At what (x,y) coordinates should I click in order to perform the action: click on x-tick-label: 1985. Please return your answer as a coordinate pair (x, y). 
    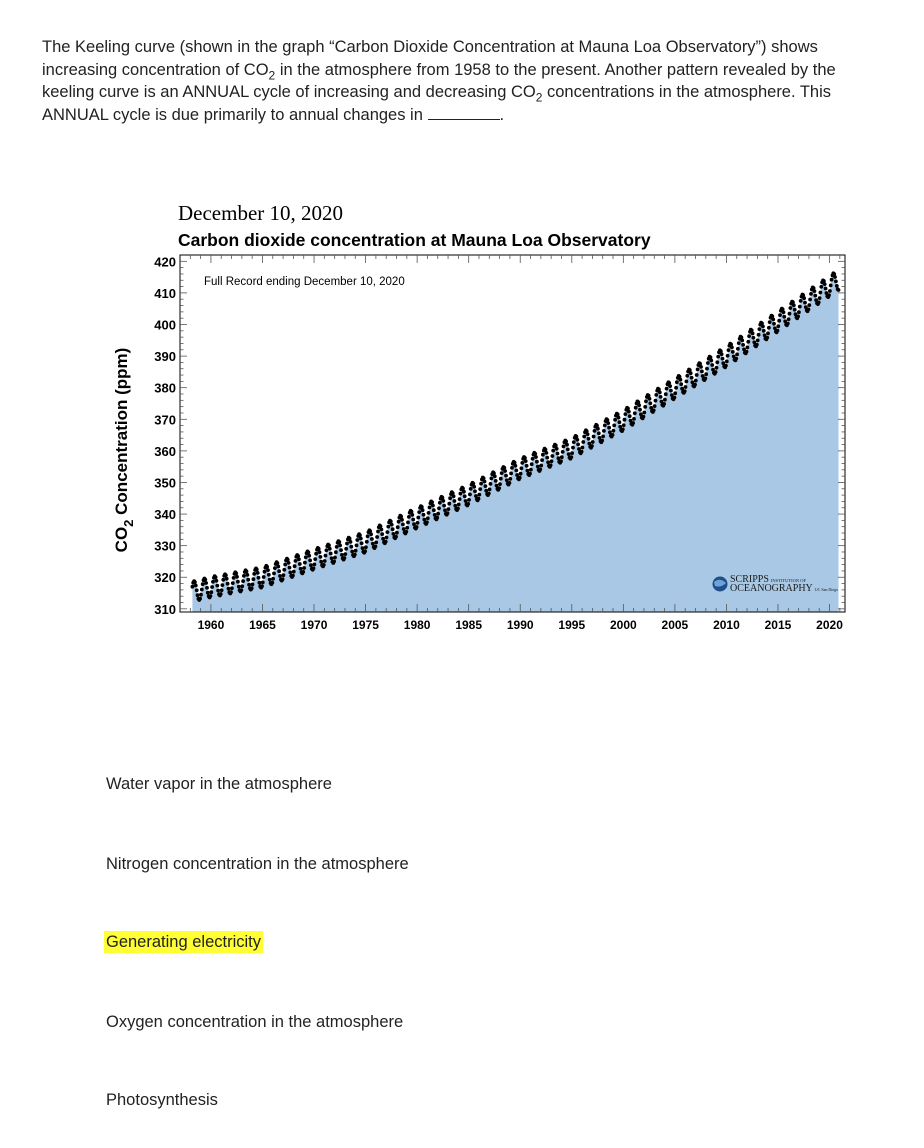
    Looking at the image, I should click on (468, 625).